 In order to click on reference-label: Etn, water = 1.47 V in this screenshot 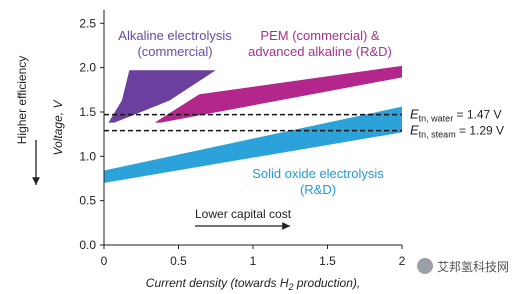, I will do `click(456, 115)`.